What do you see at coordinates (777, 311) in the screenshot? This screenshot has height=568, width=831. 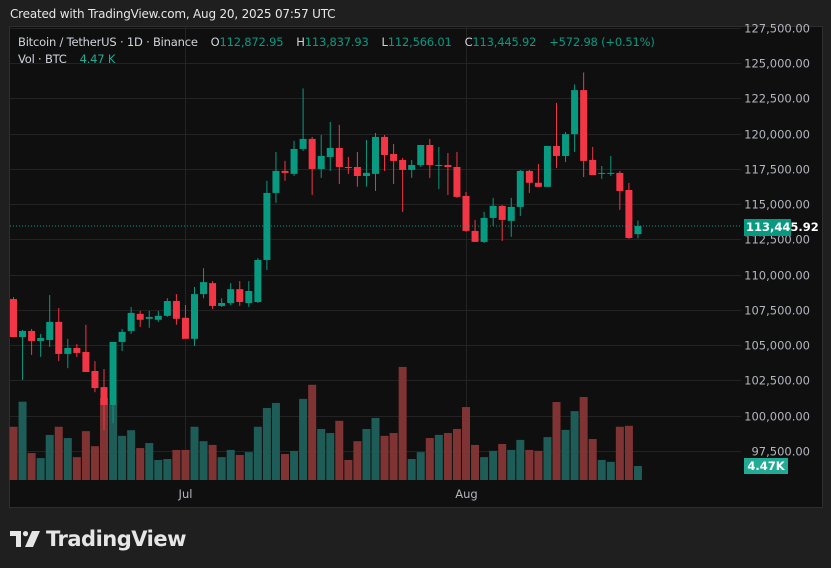 I see `y-axis-tick-label: 107,500.00` at bounding box center [777, 311].